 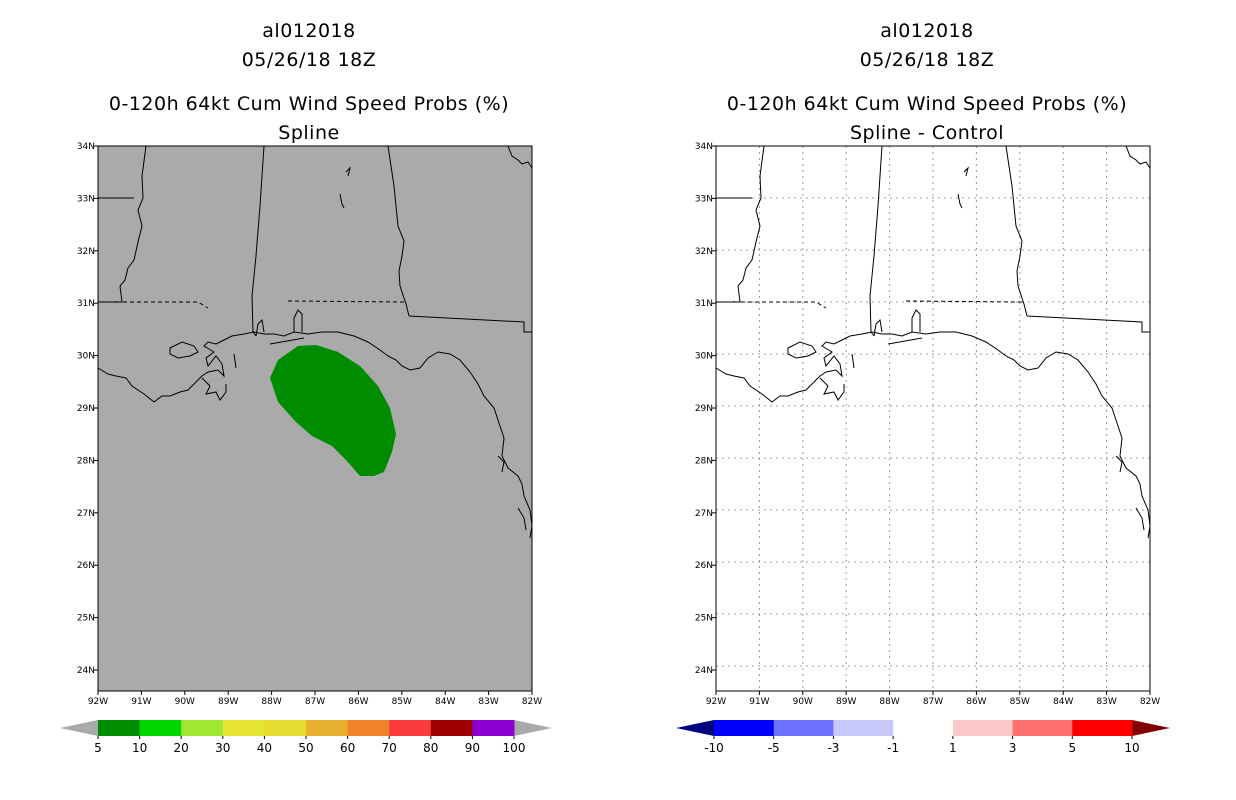 I want to click on panel-right-title2: 05/26/18 18Z, so click(x=927, y=60).